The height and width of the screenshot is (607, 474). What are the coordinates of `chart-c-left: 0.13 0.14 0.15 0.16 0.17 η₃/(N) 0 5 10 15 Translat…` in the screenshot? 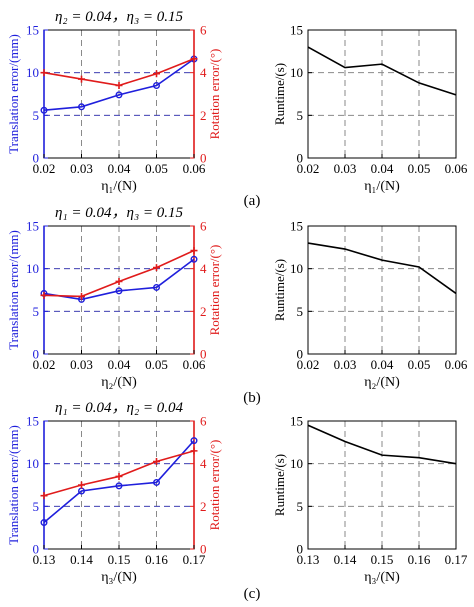 It's located at (114, 492).